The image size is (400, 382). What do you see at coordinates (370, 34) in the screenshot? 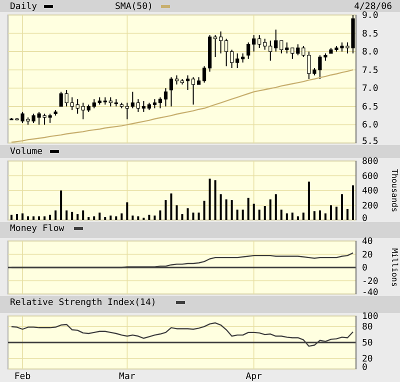
I see `y-tick-label: 8.5` at bounding box center [370, 34].